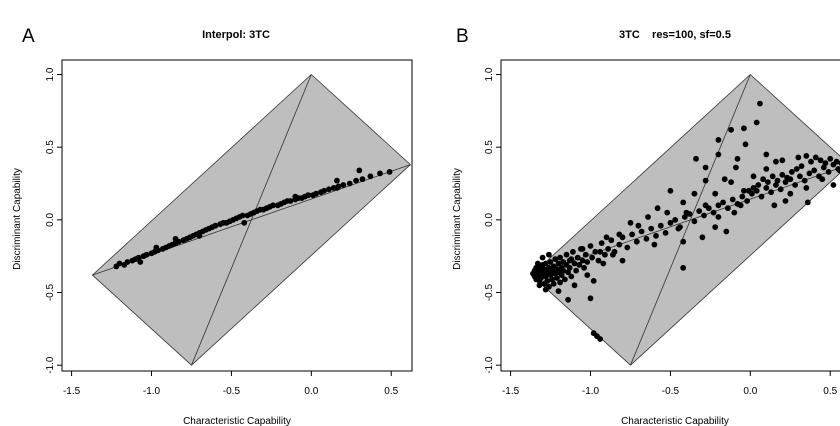  I want to click on chart-title: 3TC res=100, sf=0.5, so click(675, 35).